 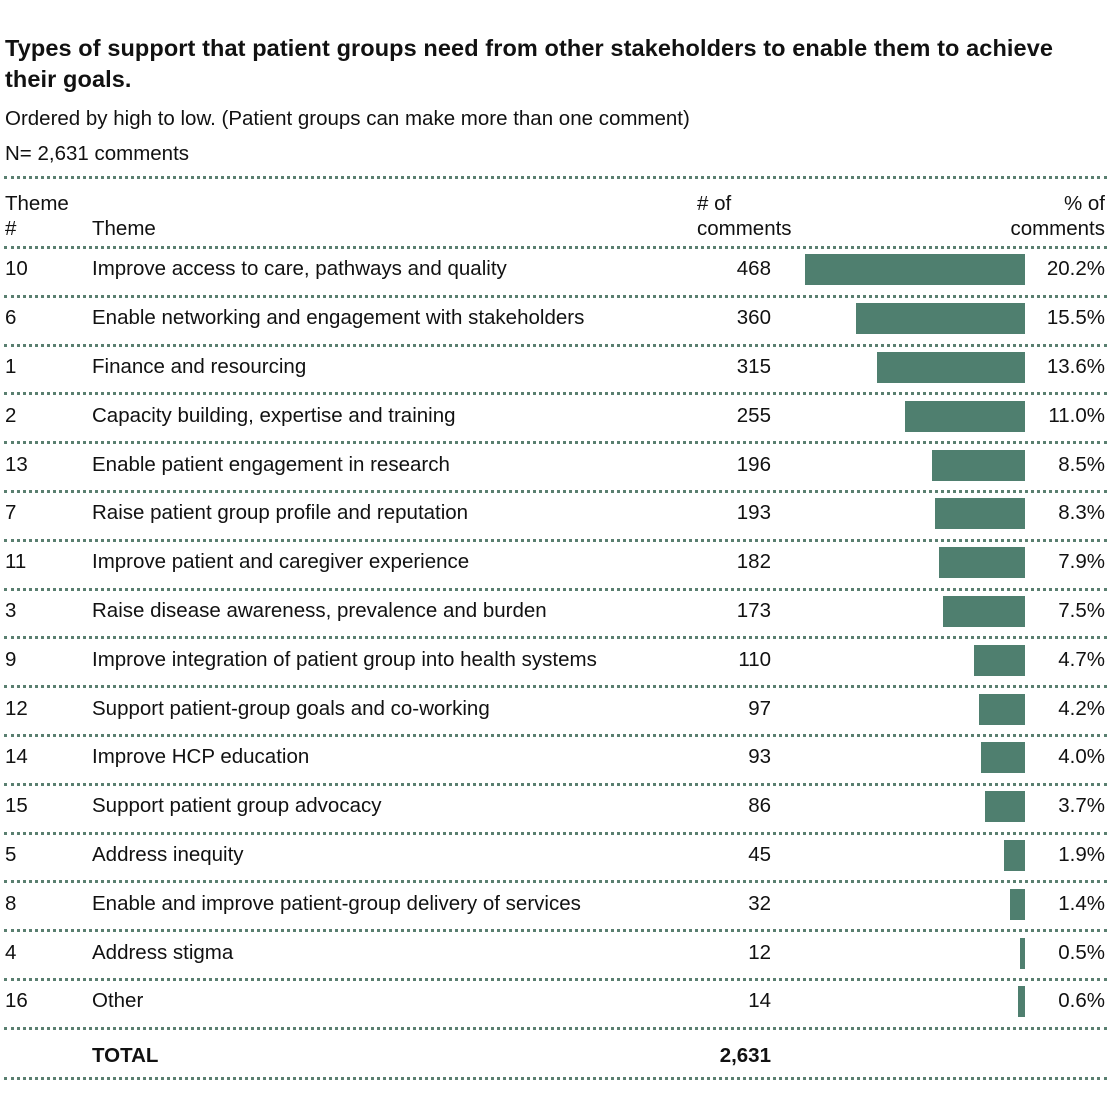 What do you see at coordinates (11, 903) in the screenshot?
I see `theme-number: 8` at bounding box center [11, 903].